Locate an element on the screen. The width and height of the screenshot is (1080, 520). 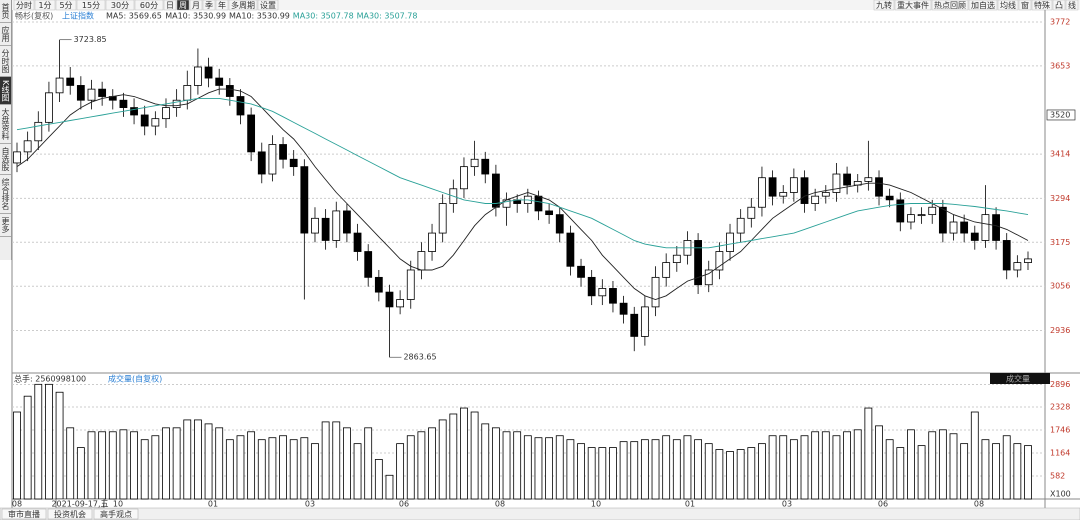
side-tab: 更多 is located at coordinates (5, 226).